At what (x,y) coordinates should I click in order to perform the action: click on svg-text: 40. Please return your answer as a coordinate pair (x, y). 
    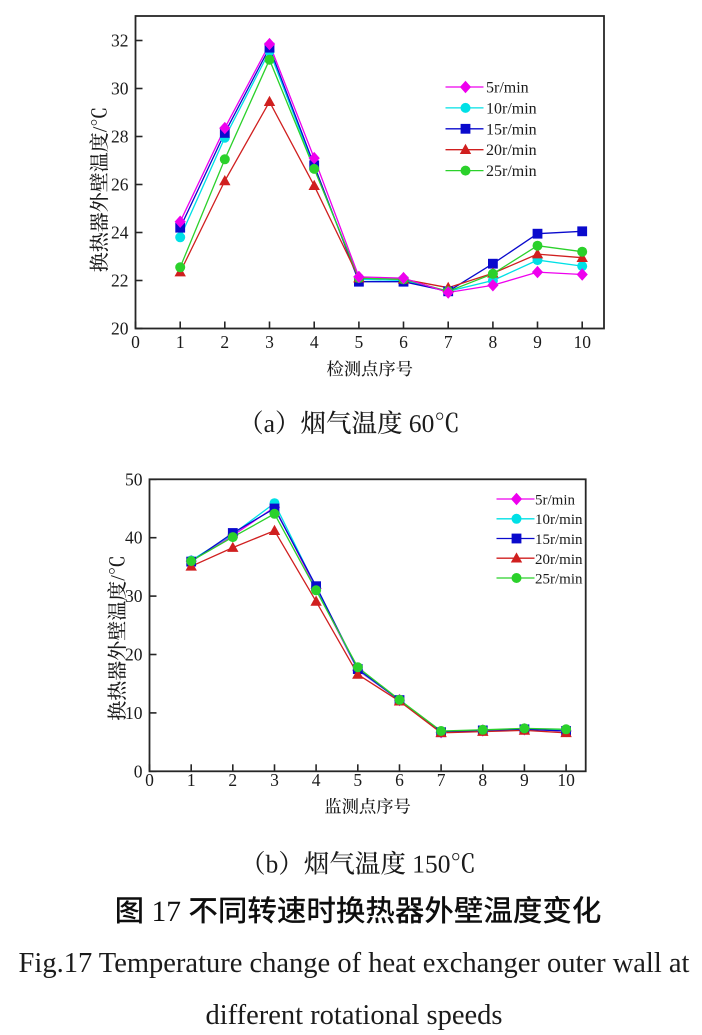
    Looking at the image, I should click on (134, 538).